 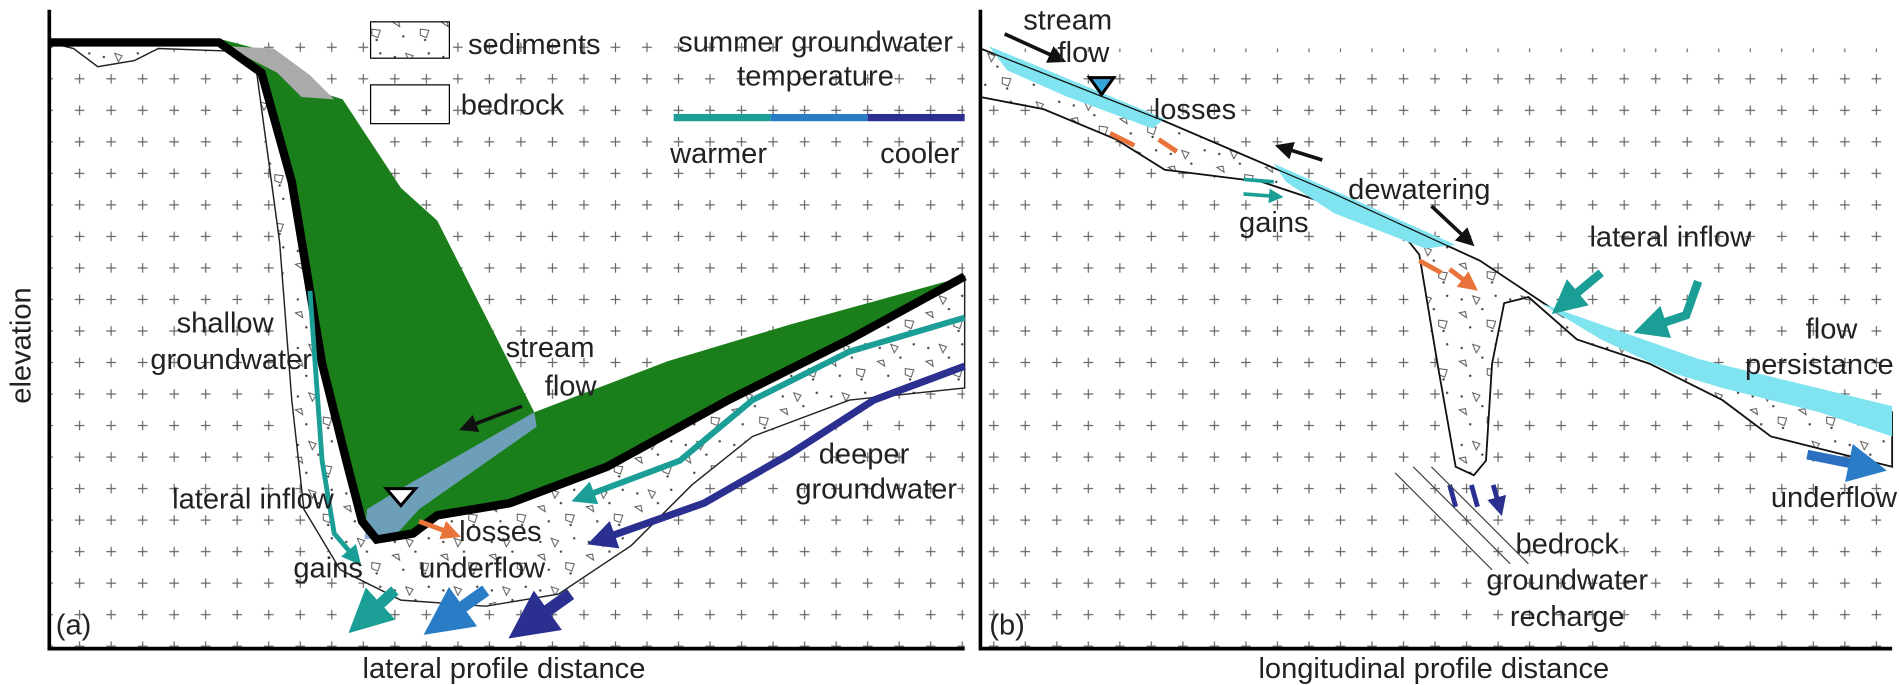 What do you see at coordinates (513, 105) in the screenshot?
I see `legend-label: bedrock` at bounding box center [513, 105].